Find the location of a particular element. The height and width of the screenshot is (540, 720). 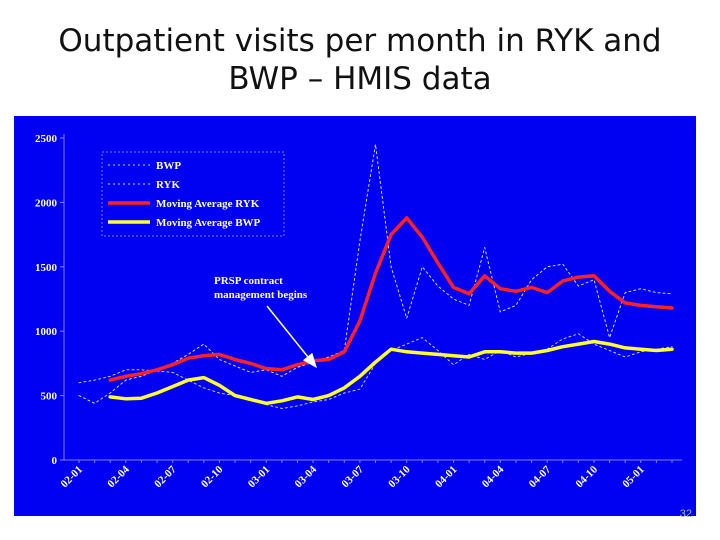

y-tick-label: 500 is located at coordinates (49, 397).